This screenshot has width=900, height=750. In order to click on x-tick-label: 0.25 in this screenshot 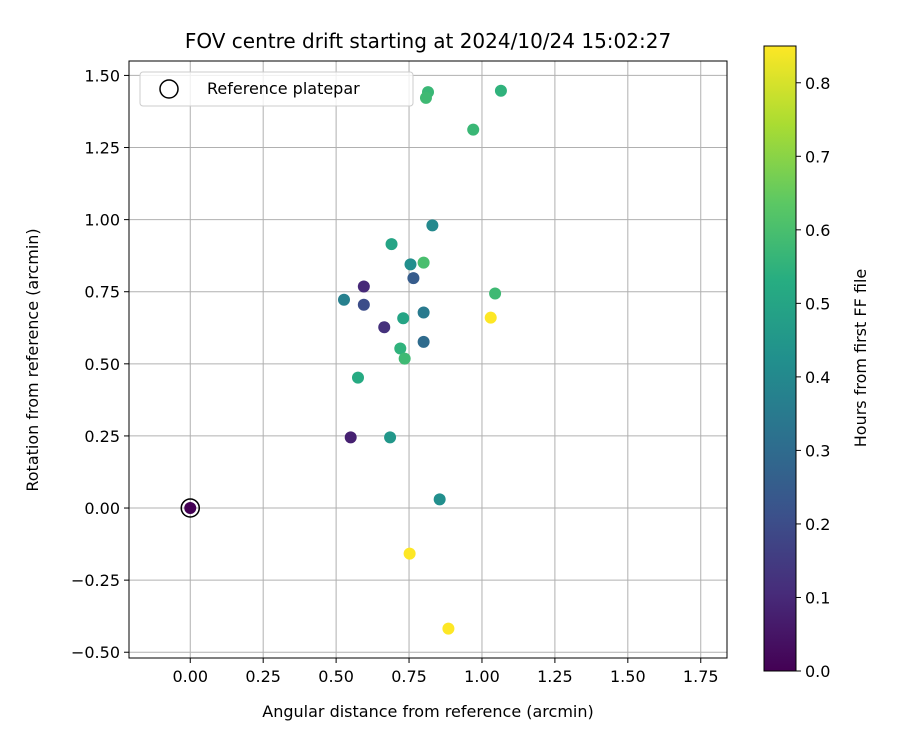, I will do `click(263, 676)`.